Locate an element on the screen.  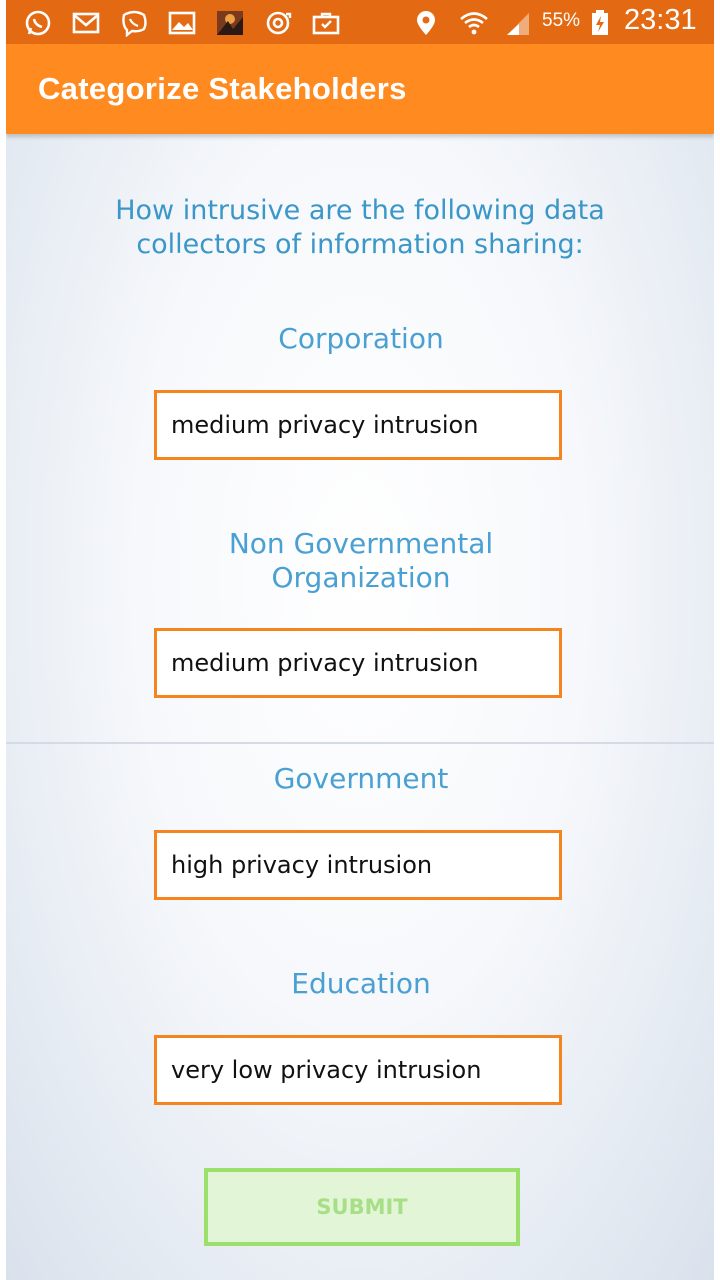
battery-charging-icon is located at coordinates (600, 23).